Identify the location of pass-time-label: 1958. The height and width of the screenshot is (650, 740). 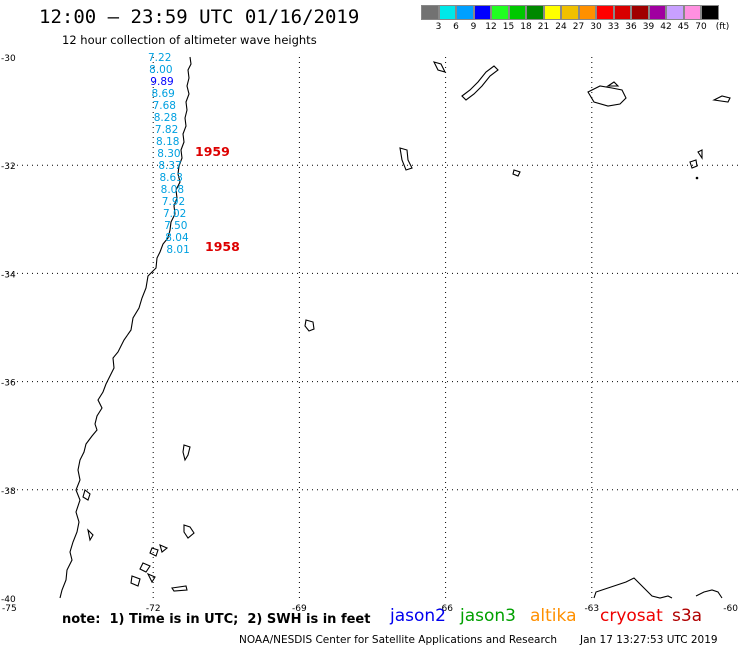
(222, 246).